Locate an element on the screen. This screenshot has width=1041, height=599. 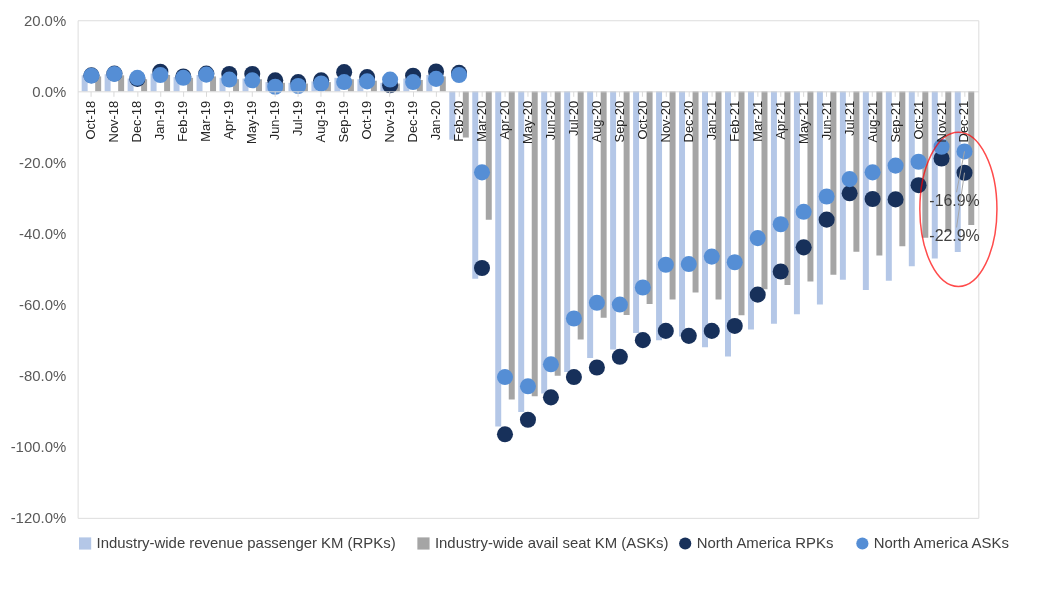
y-tick-label: 20.0% is located at coordinates (45, 20).